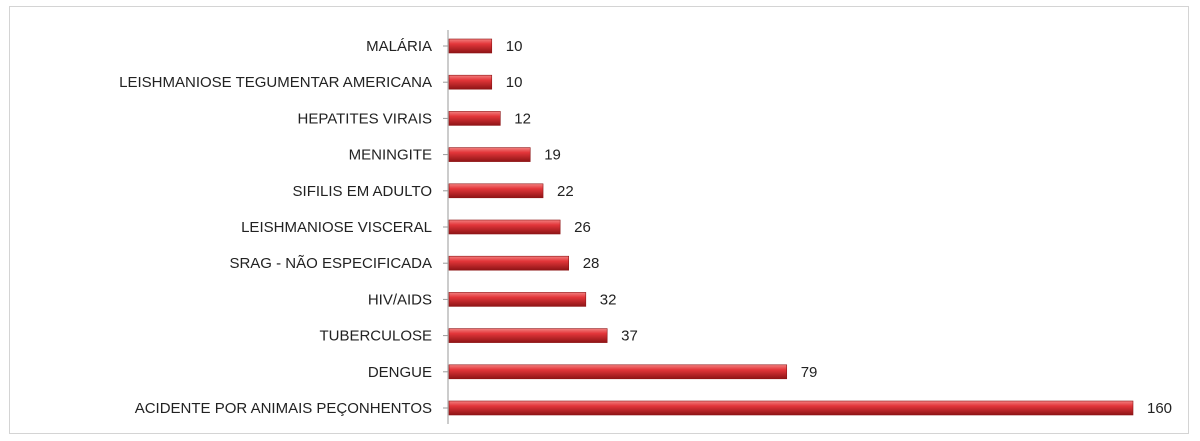  What do you see at coordinates (565, 191) in the screenshot?
I see `value-label: 22` at bounding box center [565, 191].